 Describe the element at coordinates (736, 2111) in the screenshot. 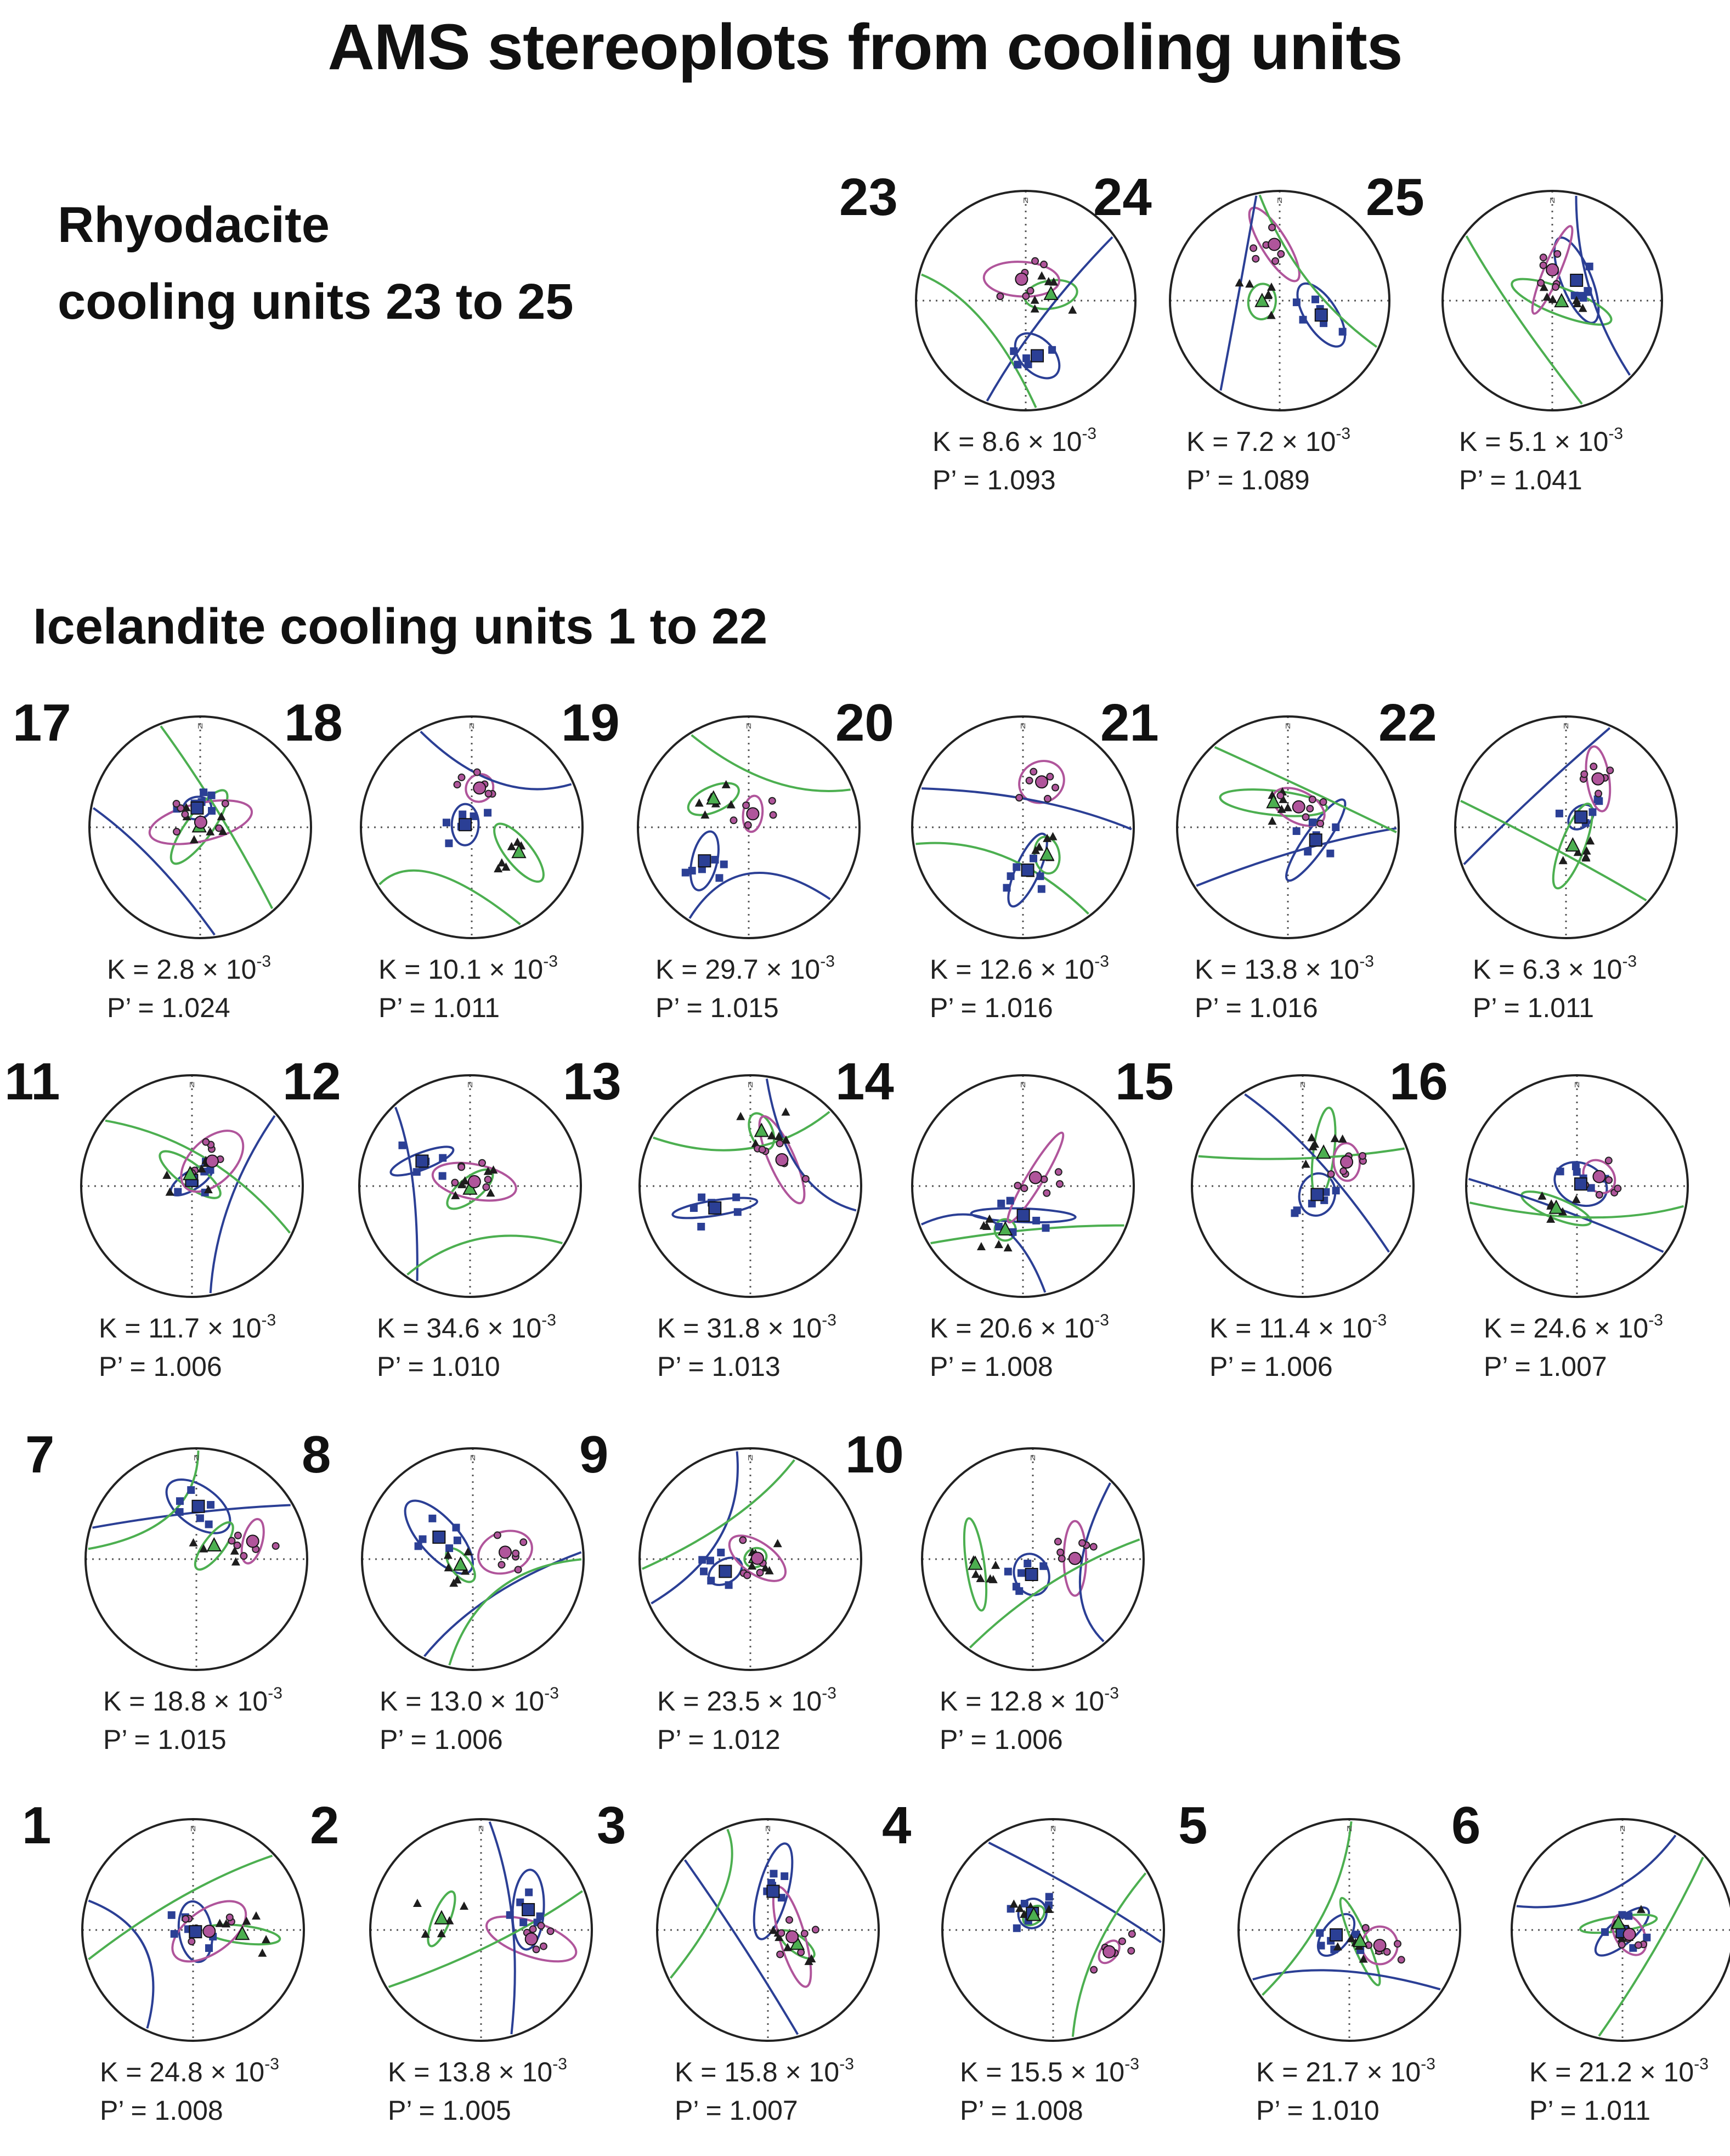

I see `corrected-anisotropy-degree: P’ = 1.007` at that location.